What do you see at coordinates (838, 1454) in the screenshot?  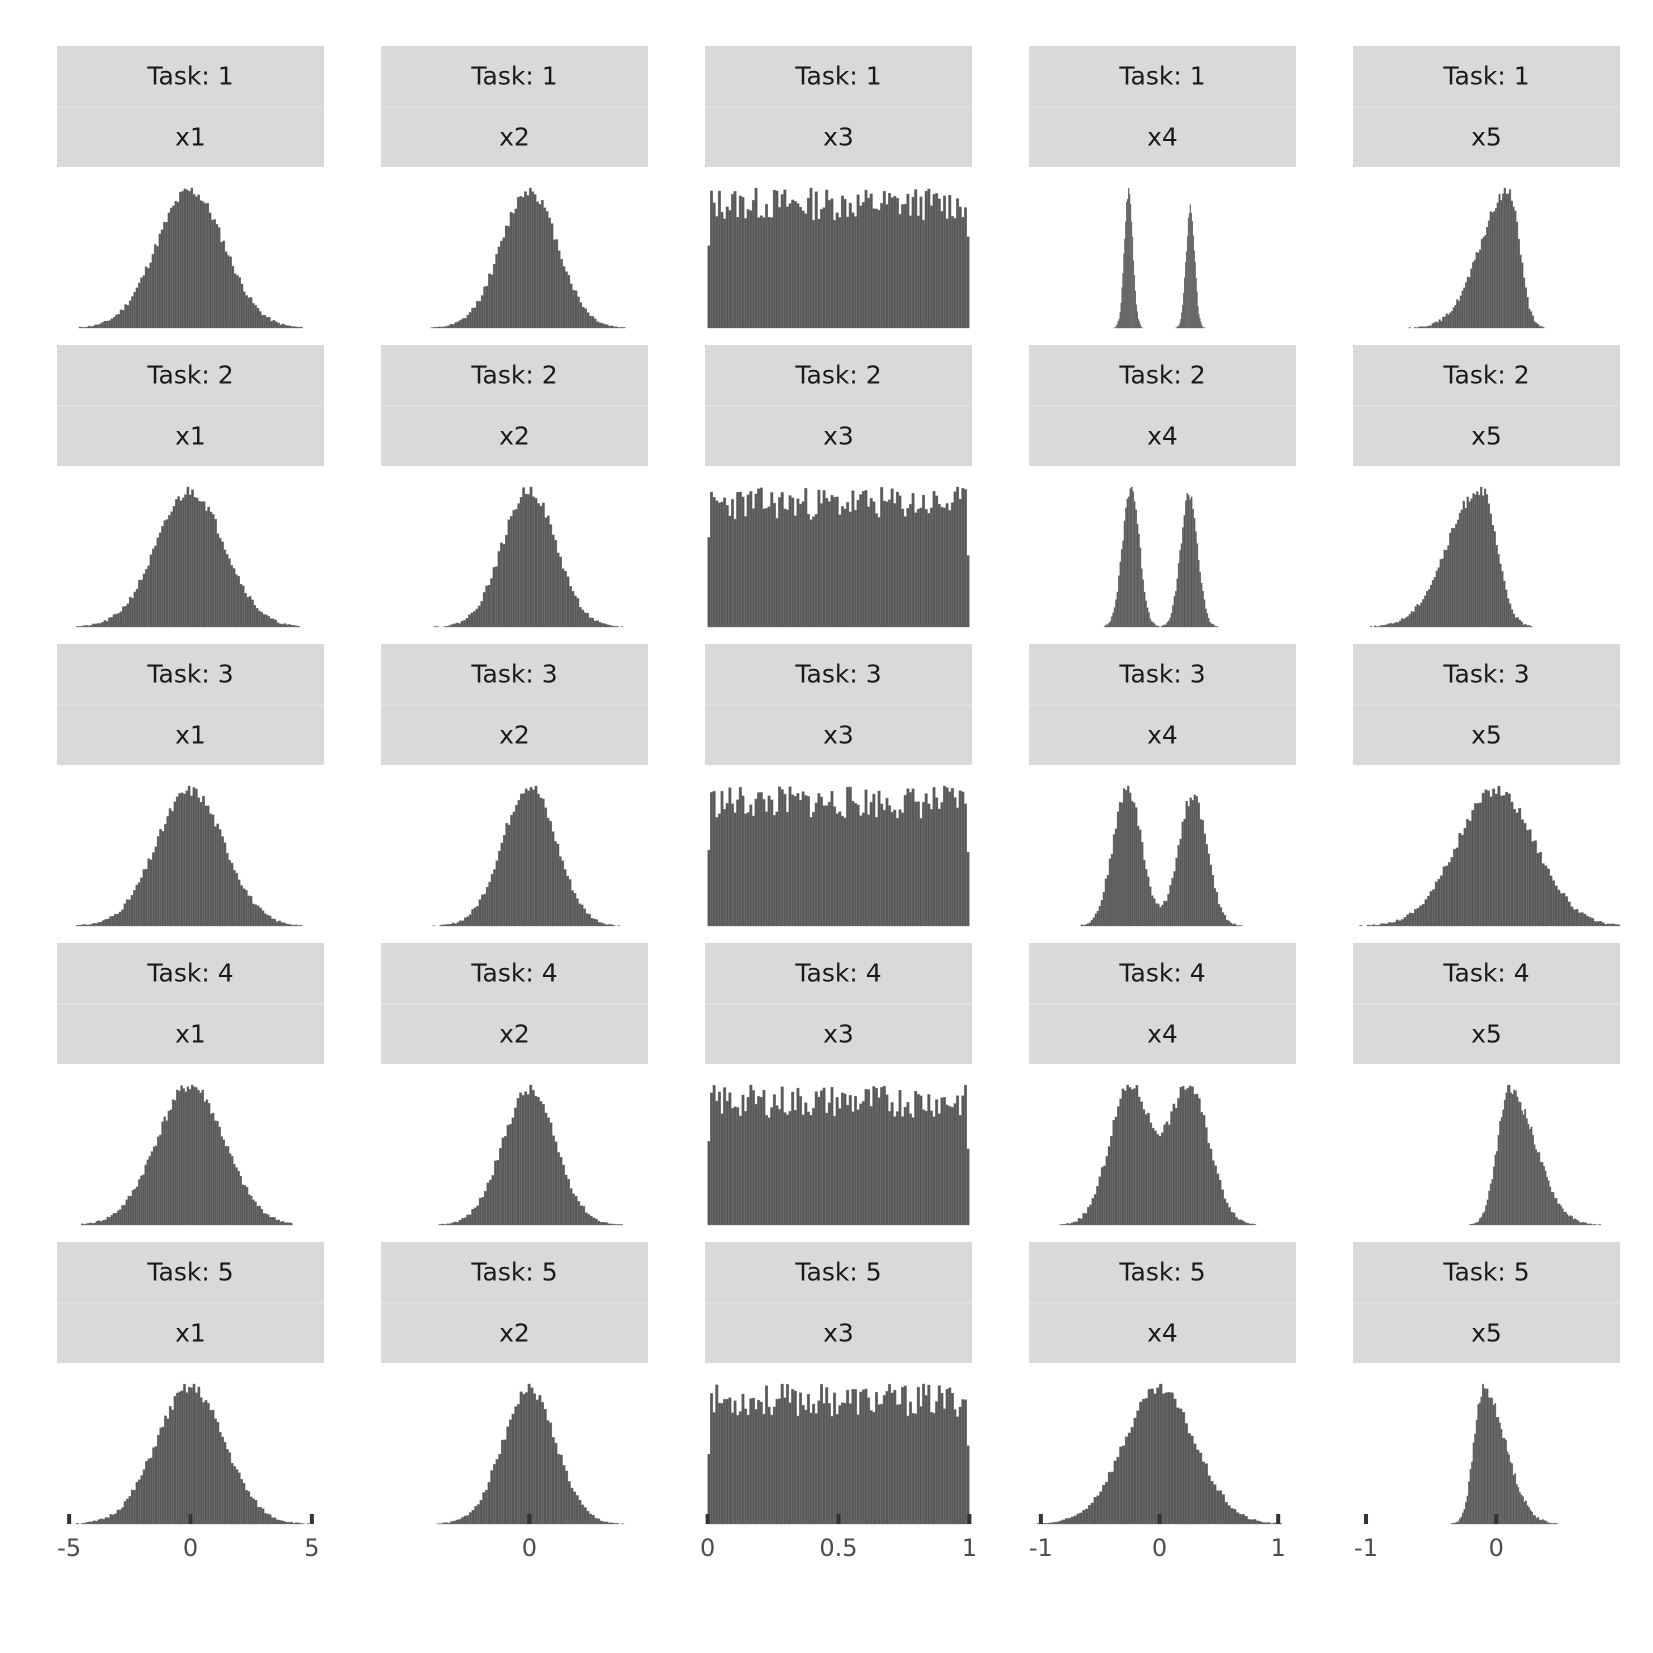 I see `histogram-bars` at bounding box center [838, 1454].